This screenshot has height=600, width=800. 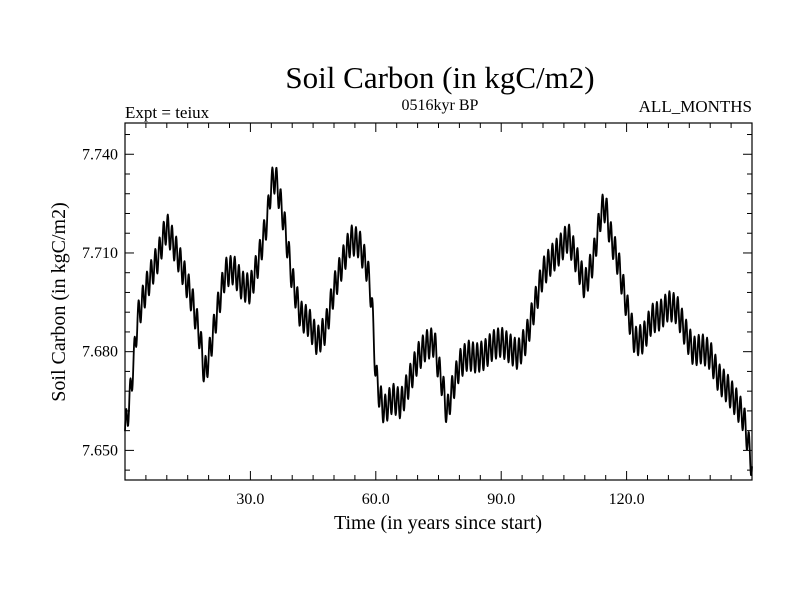 What do you see at coordinates (100, 450) in the screenshot?
I see `y-tick-label: 7.650` at bounding box center [100, 450].